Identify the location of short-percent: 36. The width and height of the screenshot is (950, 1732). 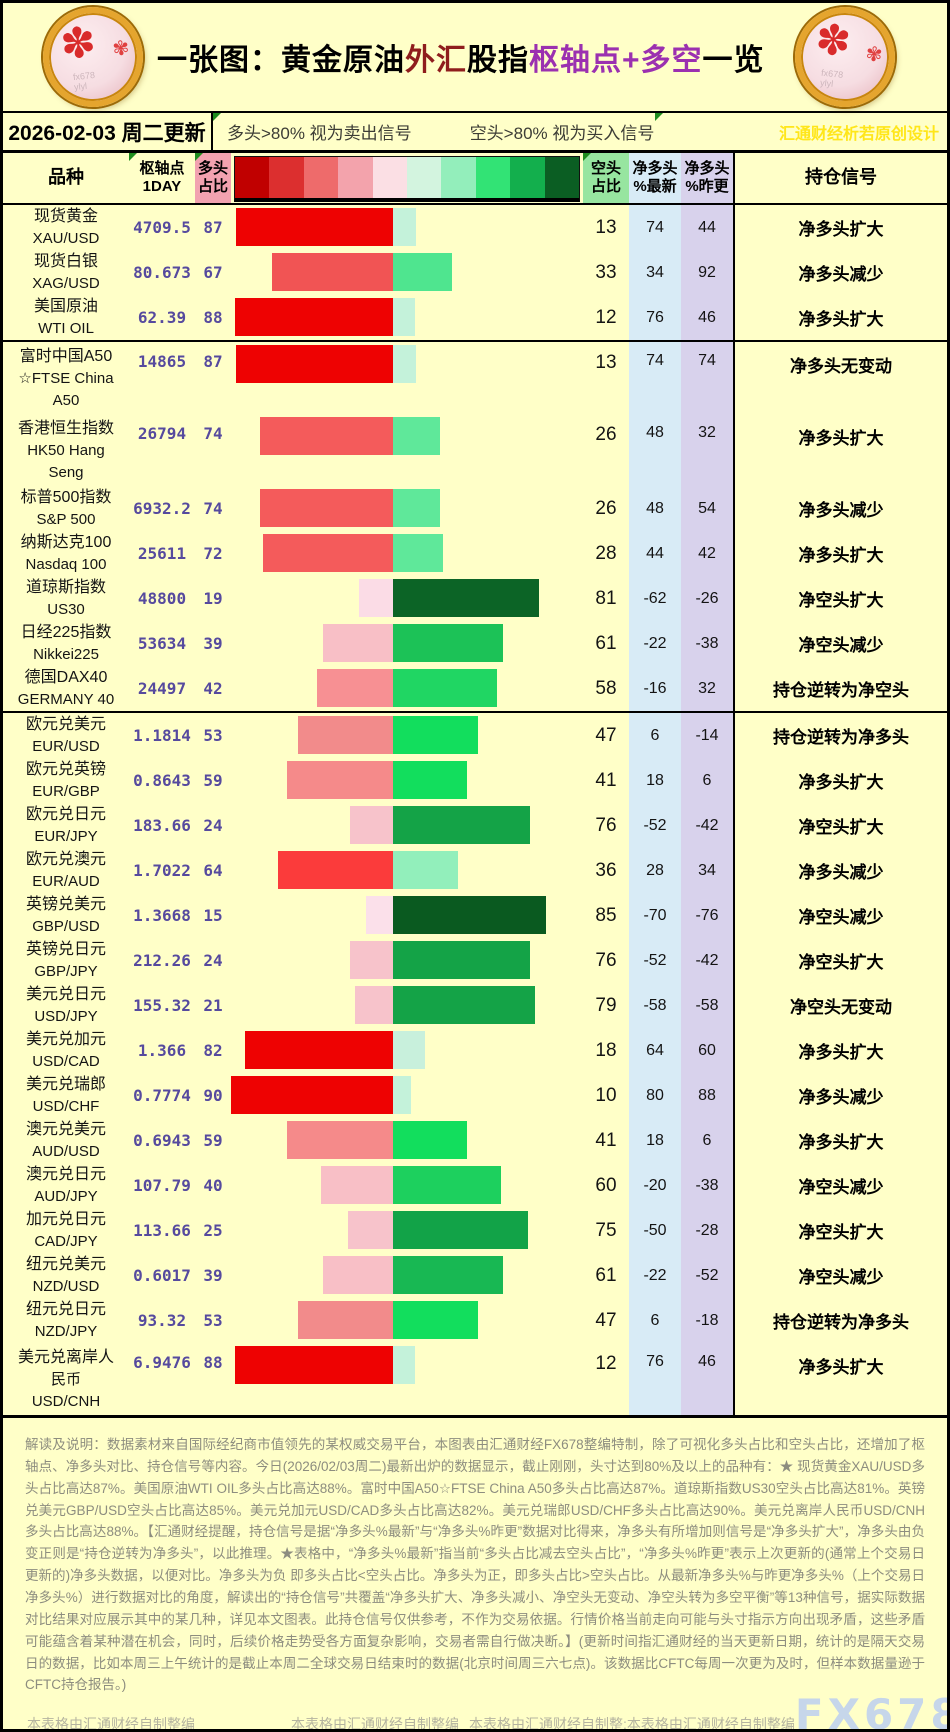
(606, 870).